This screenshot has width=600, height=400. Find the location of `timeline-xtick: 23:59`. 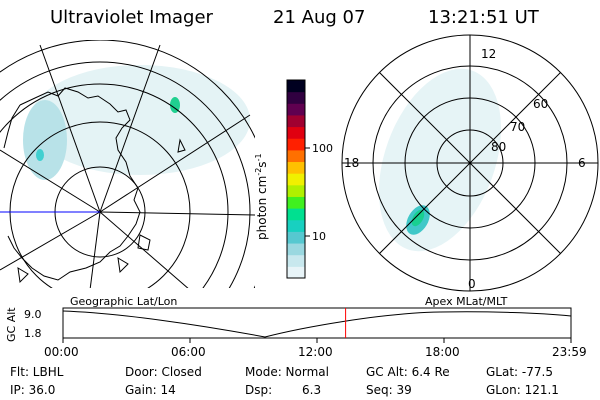

timeline-xtick: 23:59 is located at coordinates (569, 352).